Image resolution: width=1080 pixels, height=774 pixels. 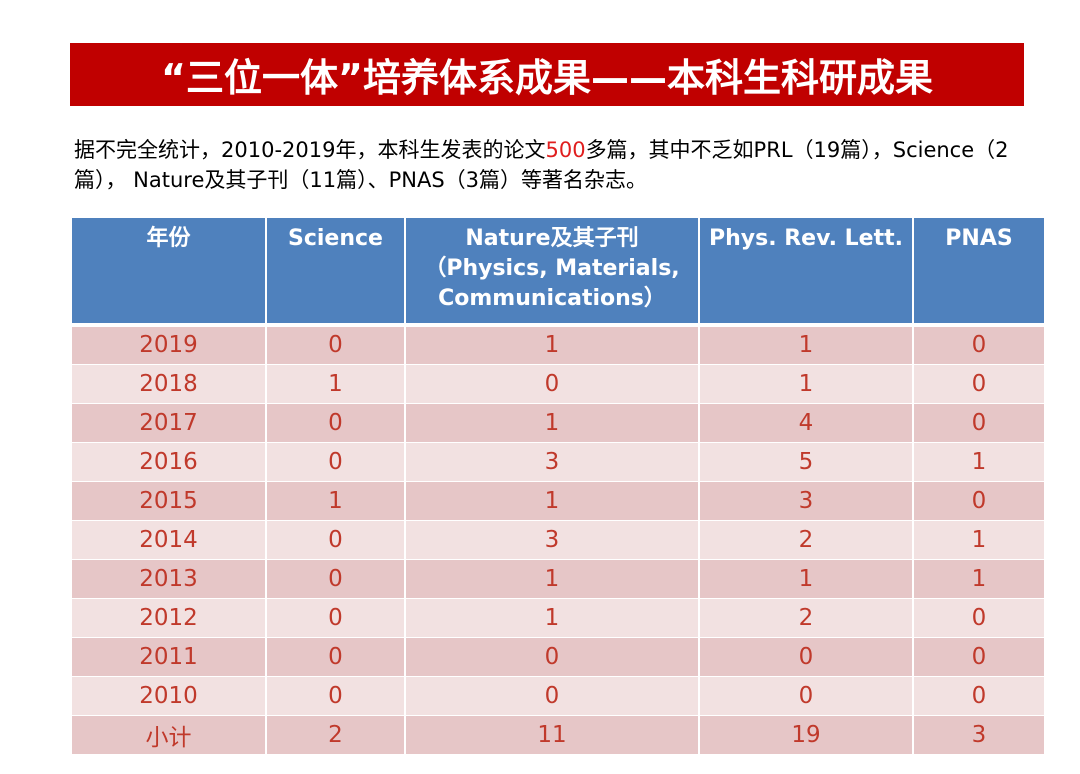 What do you see at coordinates (978, 272) in the screenshot?
I see `header-pnas: PNAS` at bounding box center [978, 272].